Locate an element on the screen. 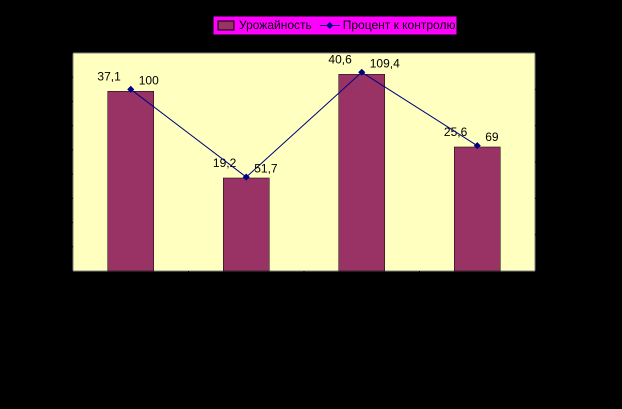  legend-label: Урожайность is located at coordinates (275, 25).